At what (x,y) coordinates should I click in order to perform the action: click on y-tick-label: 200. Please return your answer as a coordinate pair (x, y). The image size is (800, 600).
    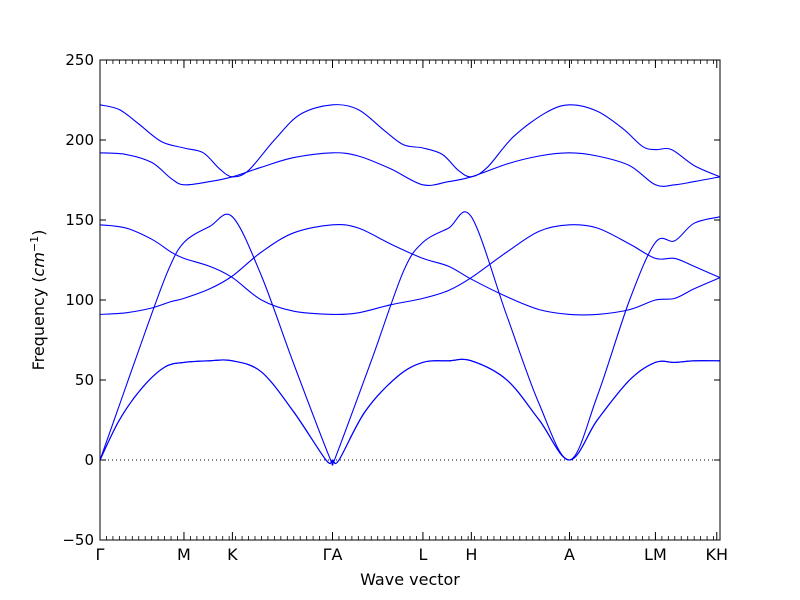
    Looking at the image, I should click on (79, 140).